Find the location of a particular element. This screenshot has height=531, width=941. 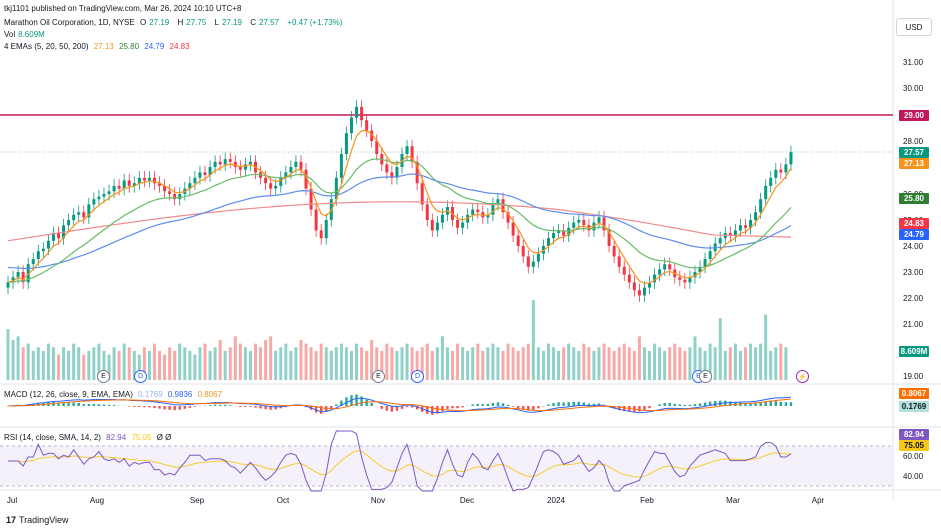

rsi-line is located at coordinates (400, 461).